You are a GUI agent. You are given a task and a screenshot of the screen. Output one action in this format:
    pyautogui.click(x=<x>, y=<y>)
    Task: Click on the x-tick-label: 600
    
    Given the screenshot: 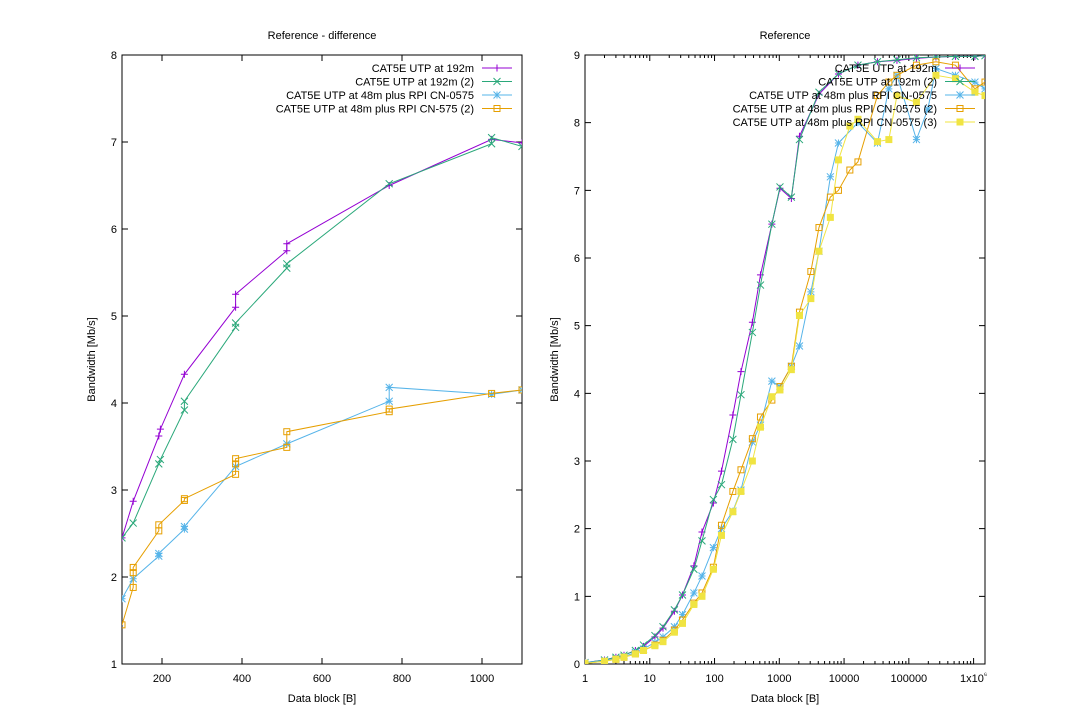 What is the action you would take?
    pyautogui.click(x=322, y=679)
    